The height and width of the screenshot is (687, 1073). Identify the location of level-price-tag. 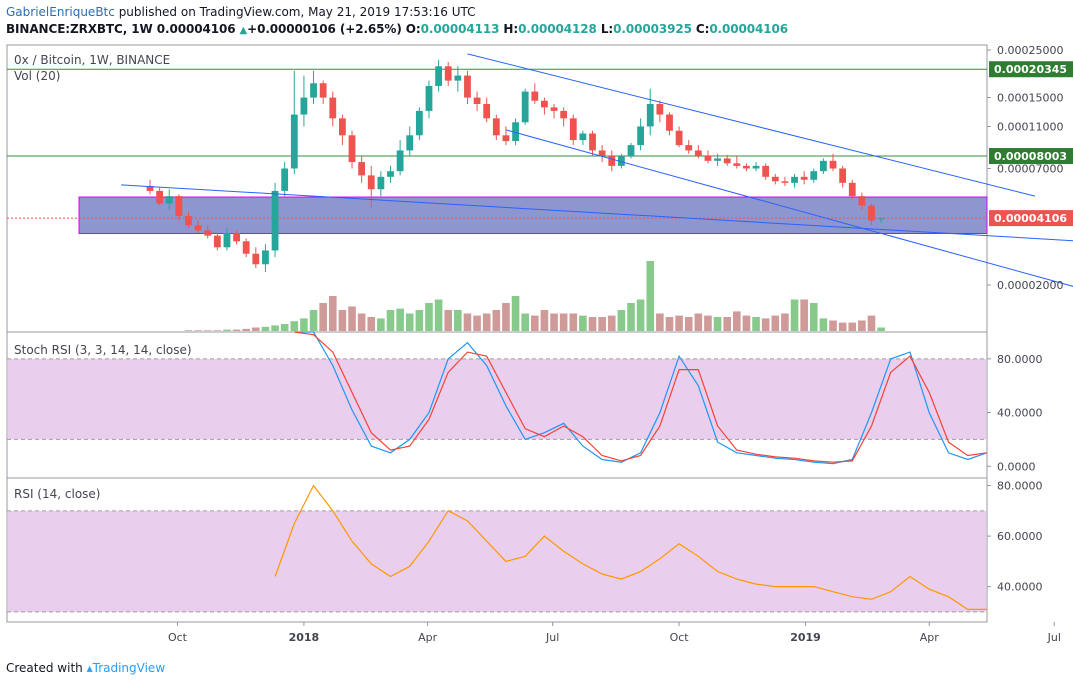
(1031, 69).